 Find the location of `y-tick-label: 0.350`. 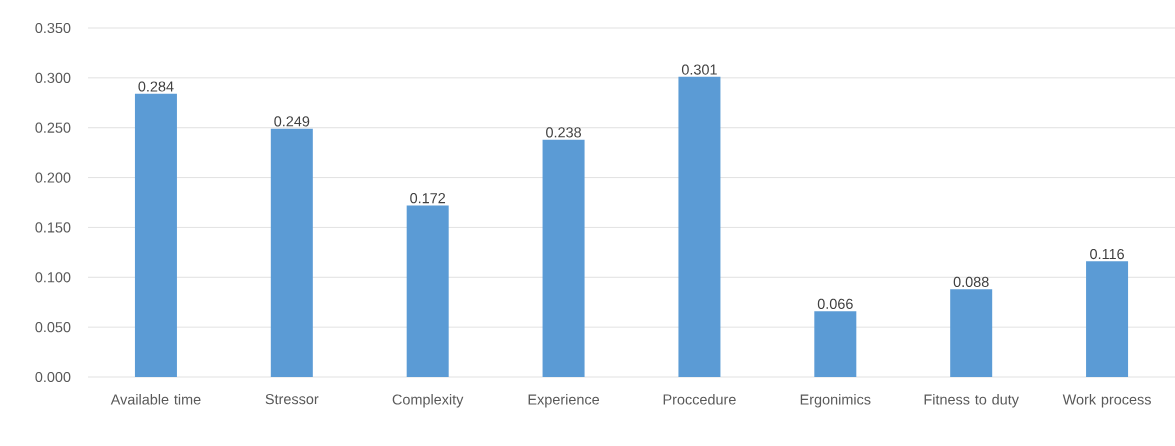

y-tick-label: 0.350 is located at coordinates (53, 28).